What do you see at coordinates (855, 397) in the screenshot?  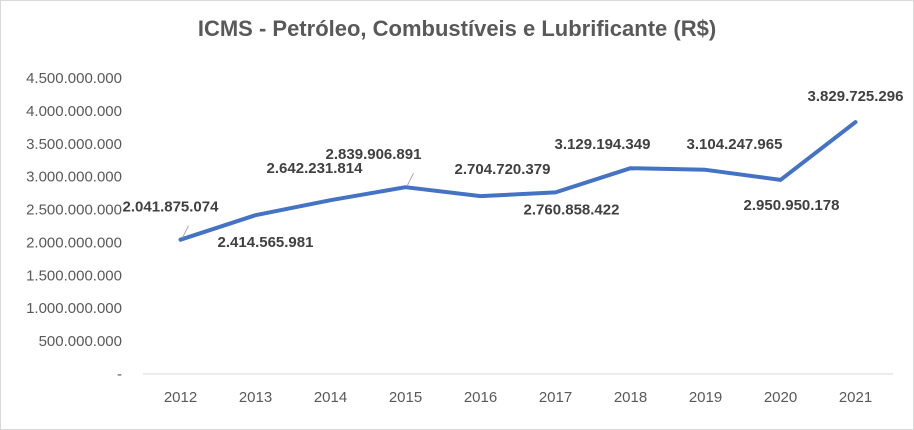 I see `x-tick-label: 2021` at bounding box center [855, 397].